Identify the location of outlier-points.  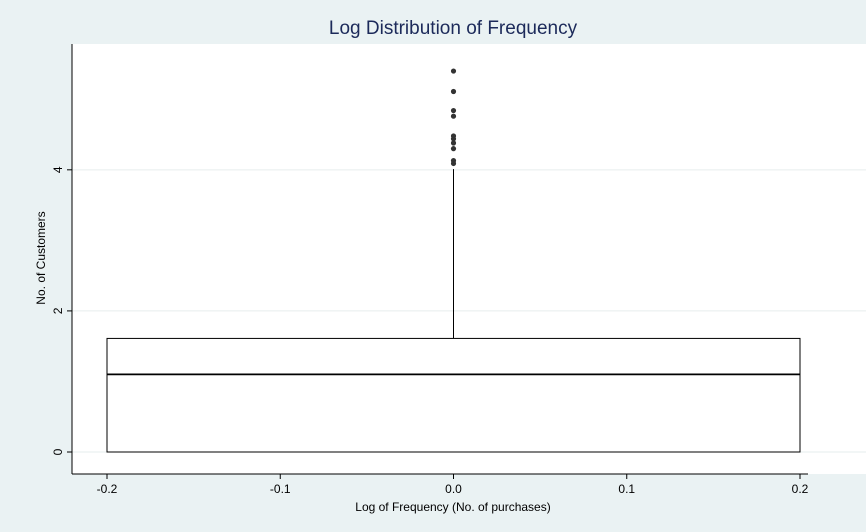
(453, 117).